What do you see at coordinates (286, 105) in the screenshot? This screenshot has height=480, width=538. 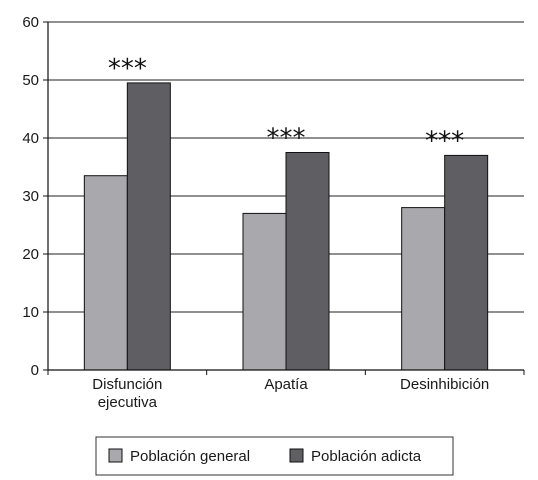 I see `significance-markers: *** *** ***` at bounding box center [286, 105].